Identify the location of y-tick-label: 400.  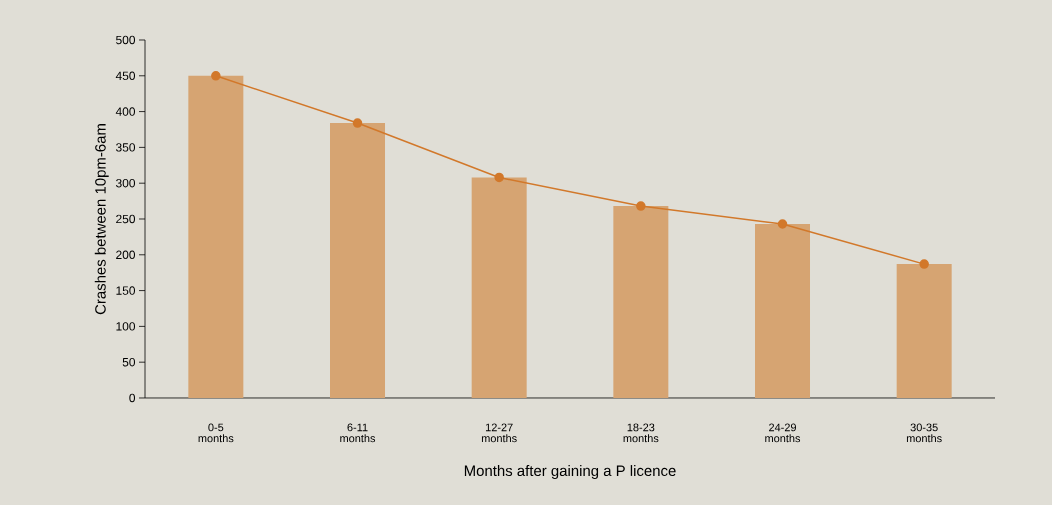
(125, 111).